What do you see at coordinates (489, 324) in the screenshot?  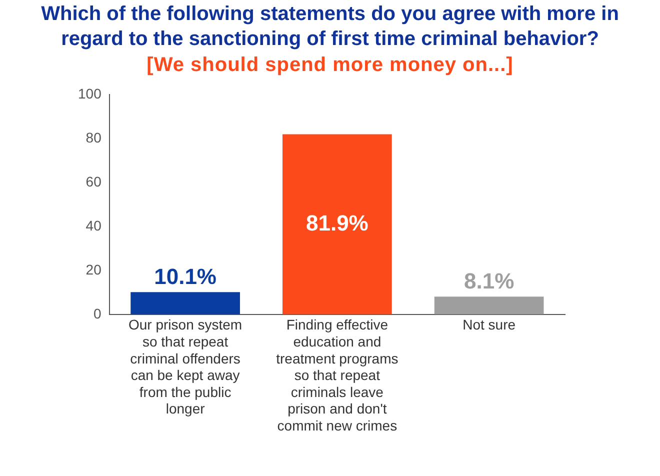 I see `x-tick-label: Not sure` at bounding box center [489, 324].